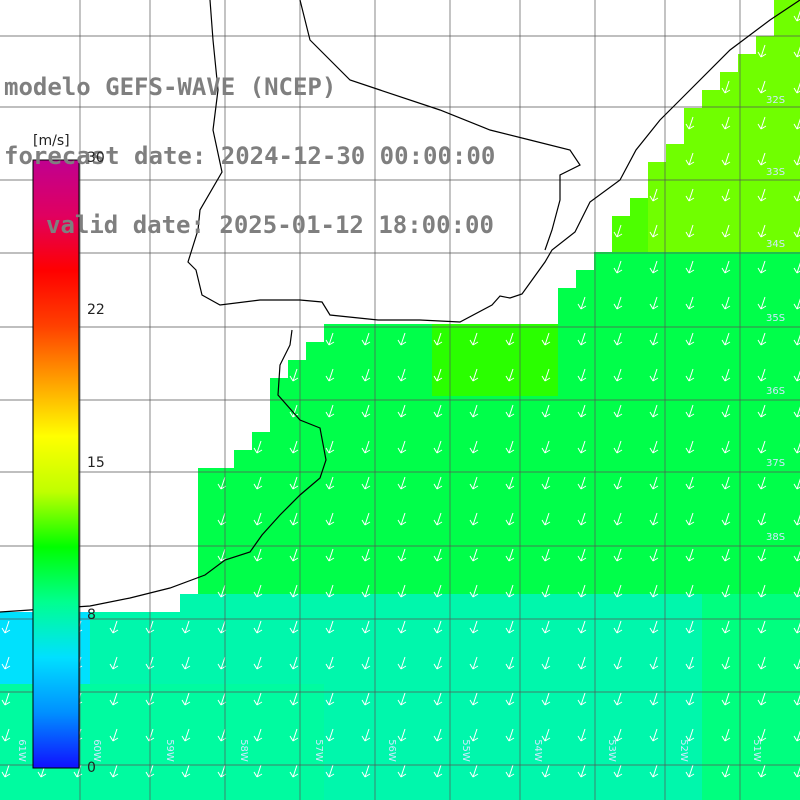 The width and height of the screenshot is (800, 800). What do you see at coordinates (318, 750) in the screenshot?
I see `lon-label: 57W` at bounding box center [318, 750].